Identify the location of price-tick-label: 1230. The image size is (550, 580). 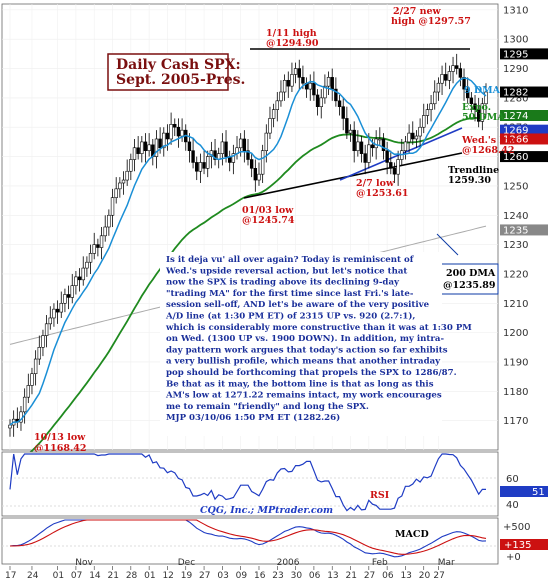
(515, 245).